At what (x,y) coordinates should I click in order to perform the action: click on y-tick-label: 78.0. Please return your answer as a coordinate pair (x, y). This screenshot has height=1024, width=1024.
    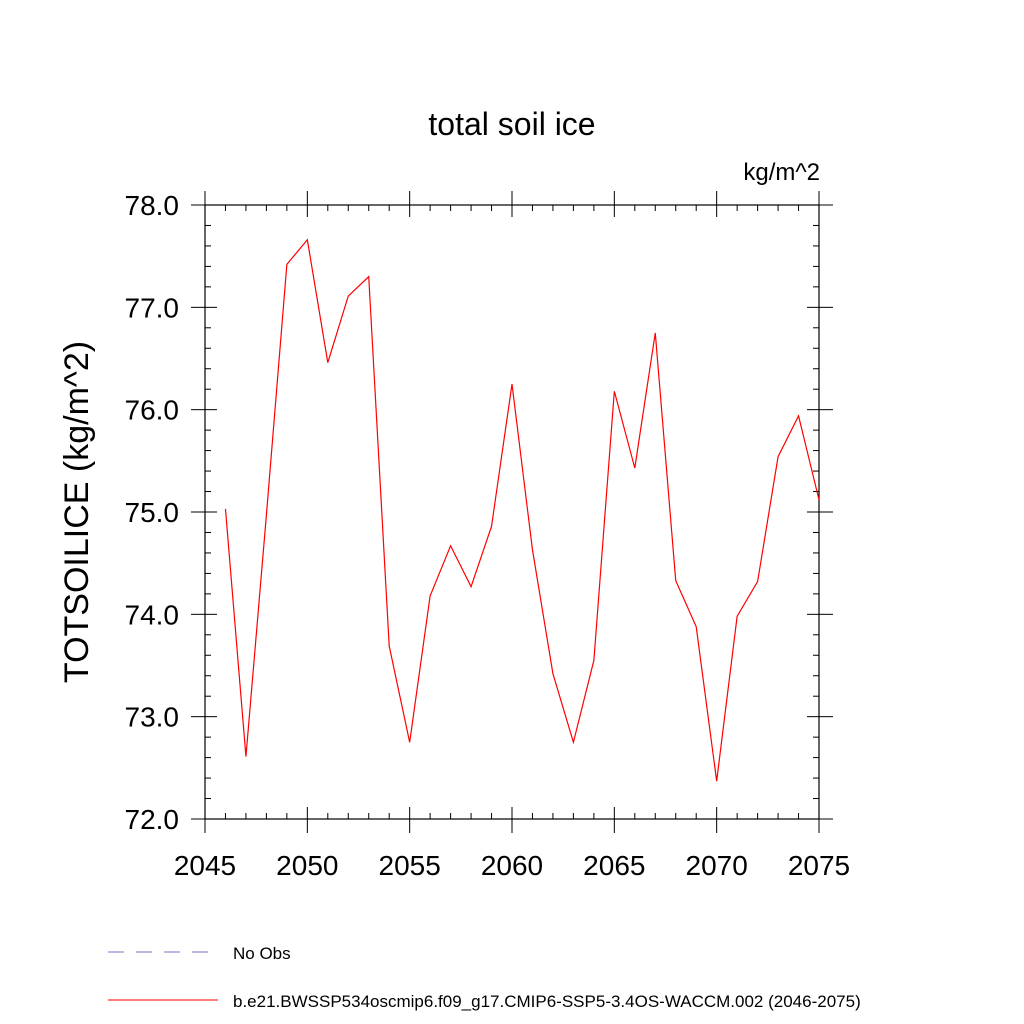
    Looking at the image, I should click on (152, 205).